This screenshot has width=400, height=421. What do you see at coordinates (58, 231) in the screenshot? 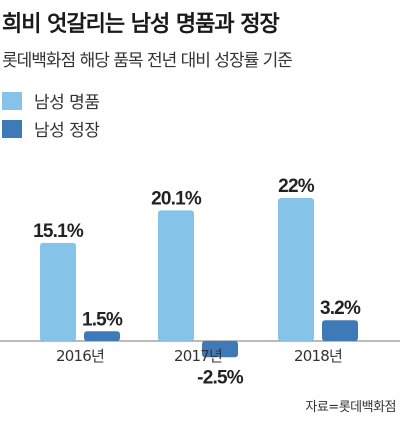
I see `data-label-series1-2016년: 15.1%` at bounding box center [58, 231].